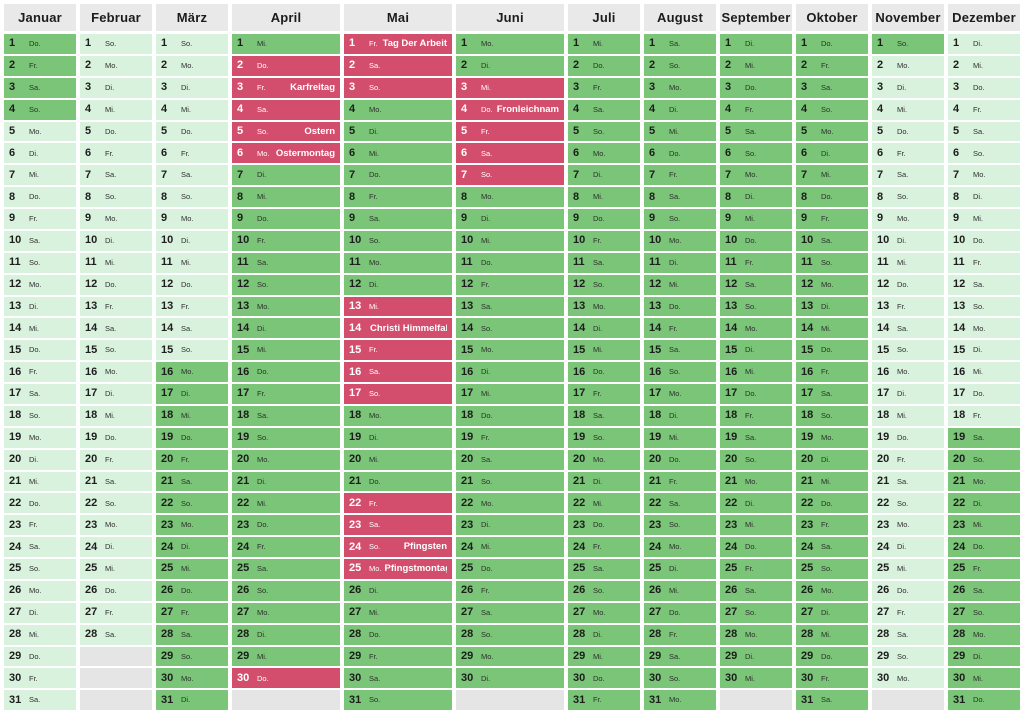 This screenshot has height=712, width=1024. Describe the element at coordinates (40, 525) in the screenshot. I see `day-cell-januar-23: 23 Fr.` at that location.